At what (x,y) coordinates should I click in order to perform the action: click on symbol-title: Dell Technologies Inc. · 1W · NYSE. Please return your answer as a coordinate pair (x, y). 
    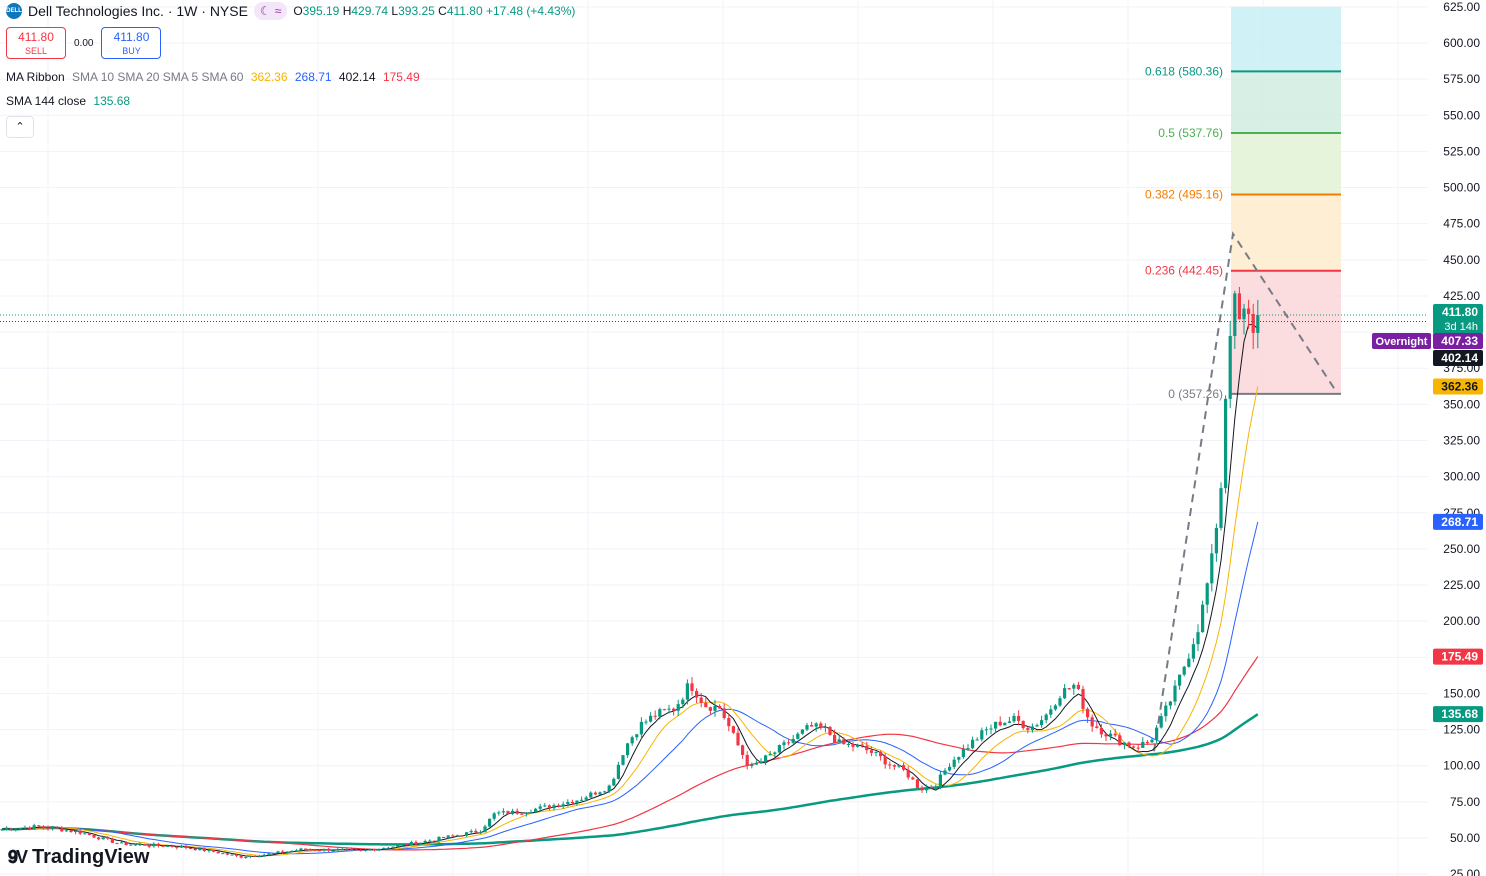
    Looking at the image, I should click on (138, 11).